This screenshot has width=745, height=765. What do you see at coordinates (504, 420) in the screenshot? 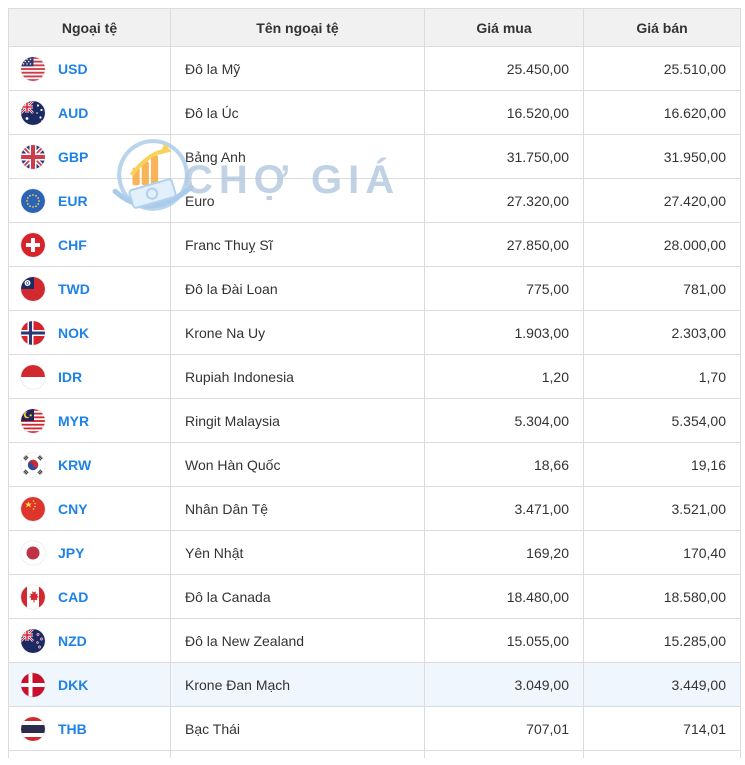
I see `buy-price: 5.304,00` at bounding box center [504, 420].